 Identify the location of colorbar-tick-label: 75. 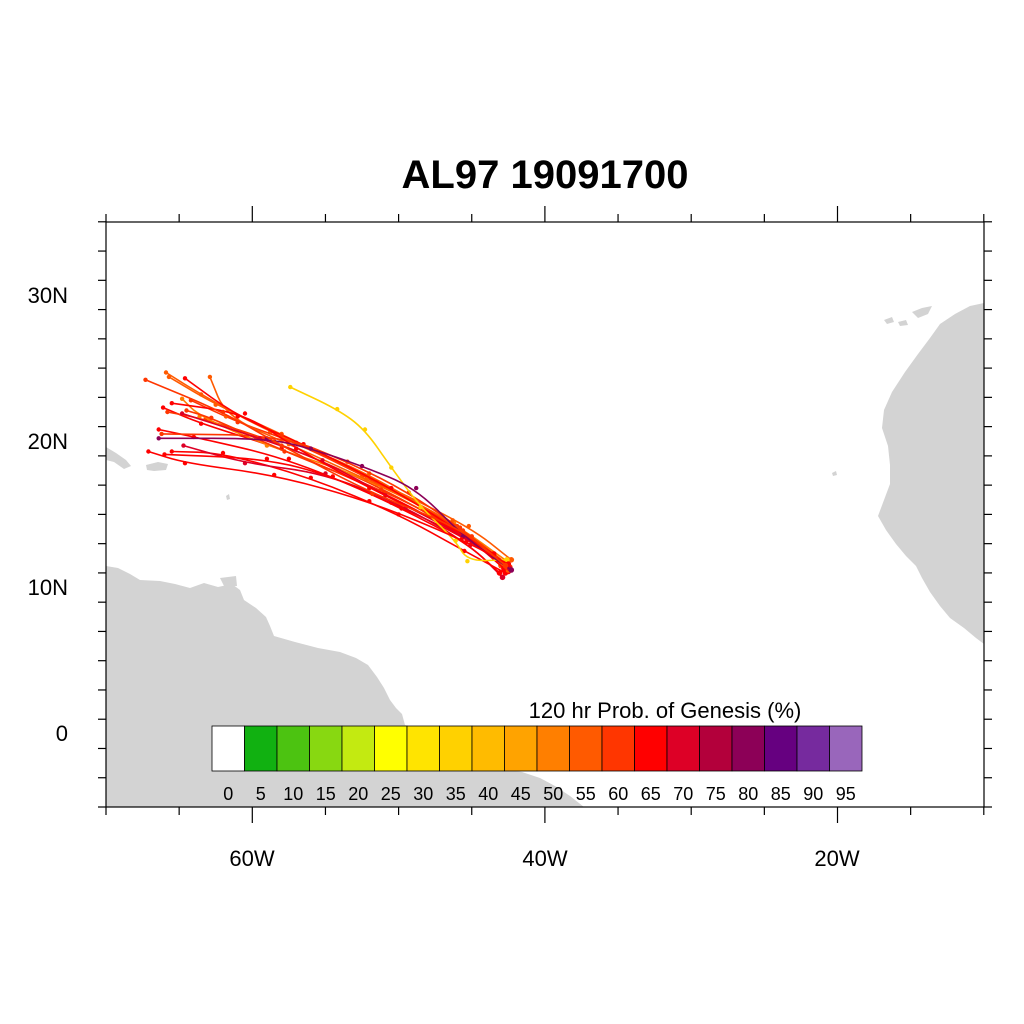
(716, 794).